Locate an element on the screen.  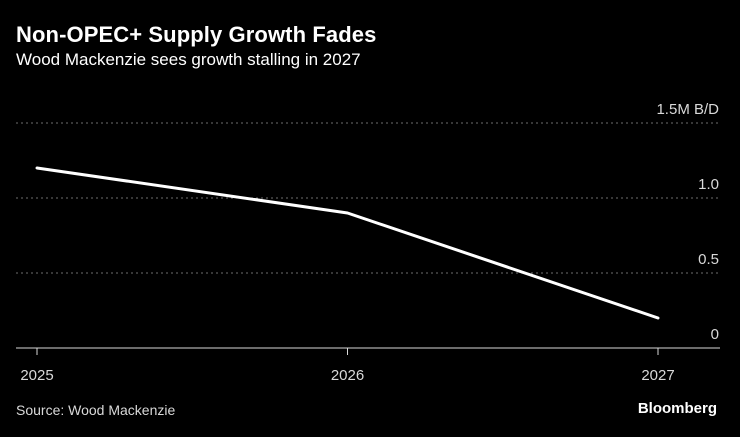
bloomberg-logo: Bloomberg is located at coordinates (677, 408).